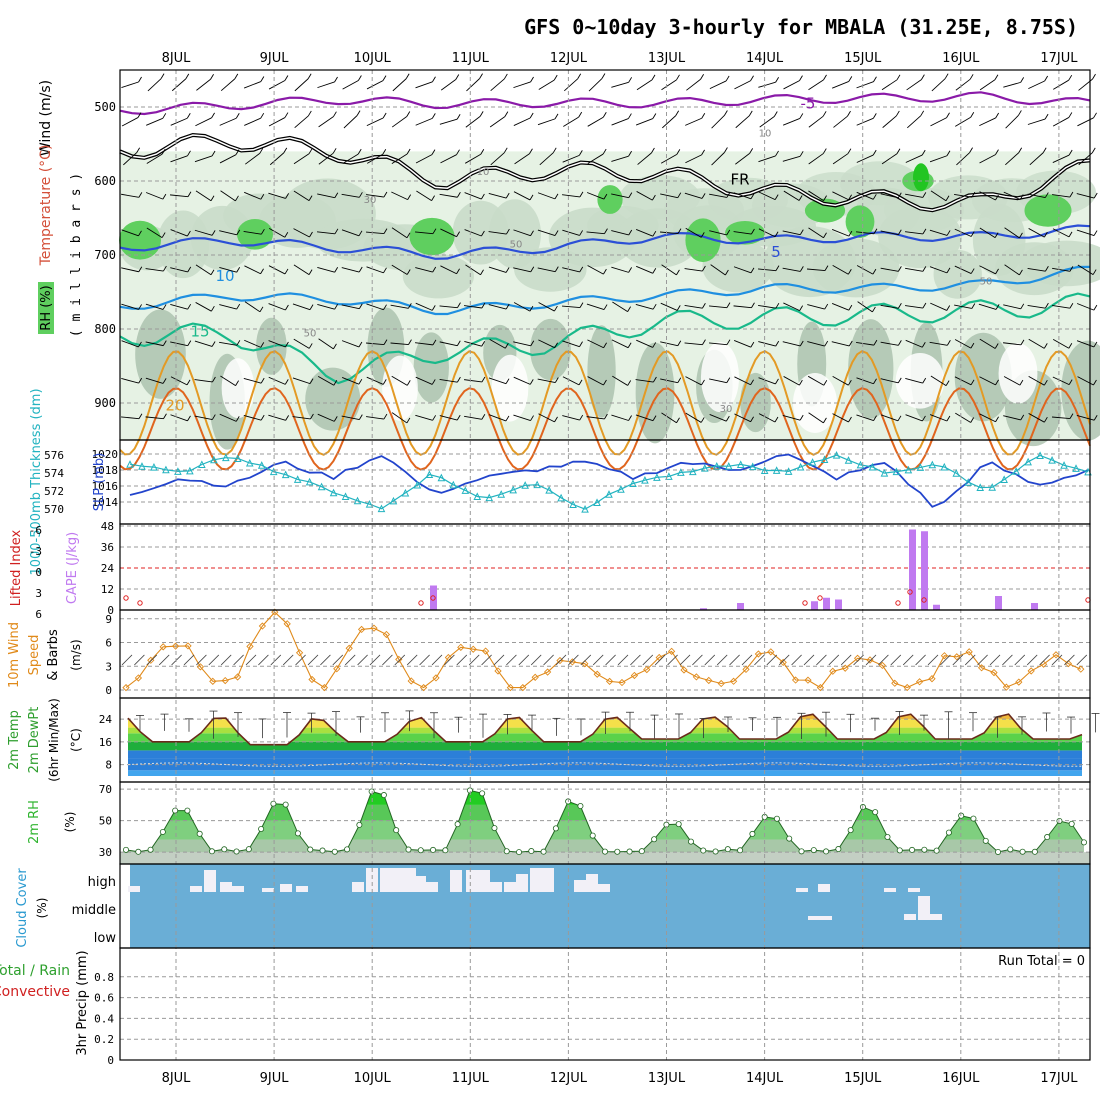 The width and height of the screenshot is (1100, 1100). Describe the element at coordinates (431, 367) in the screenshot. I see `rh-shade-dark` at that location.